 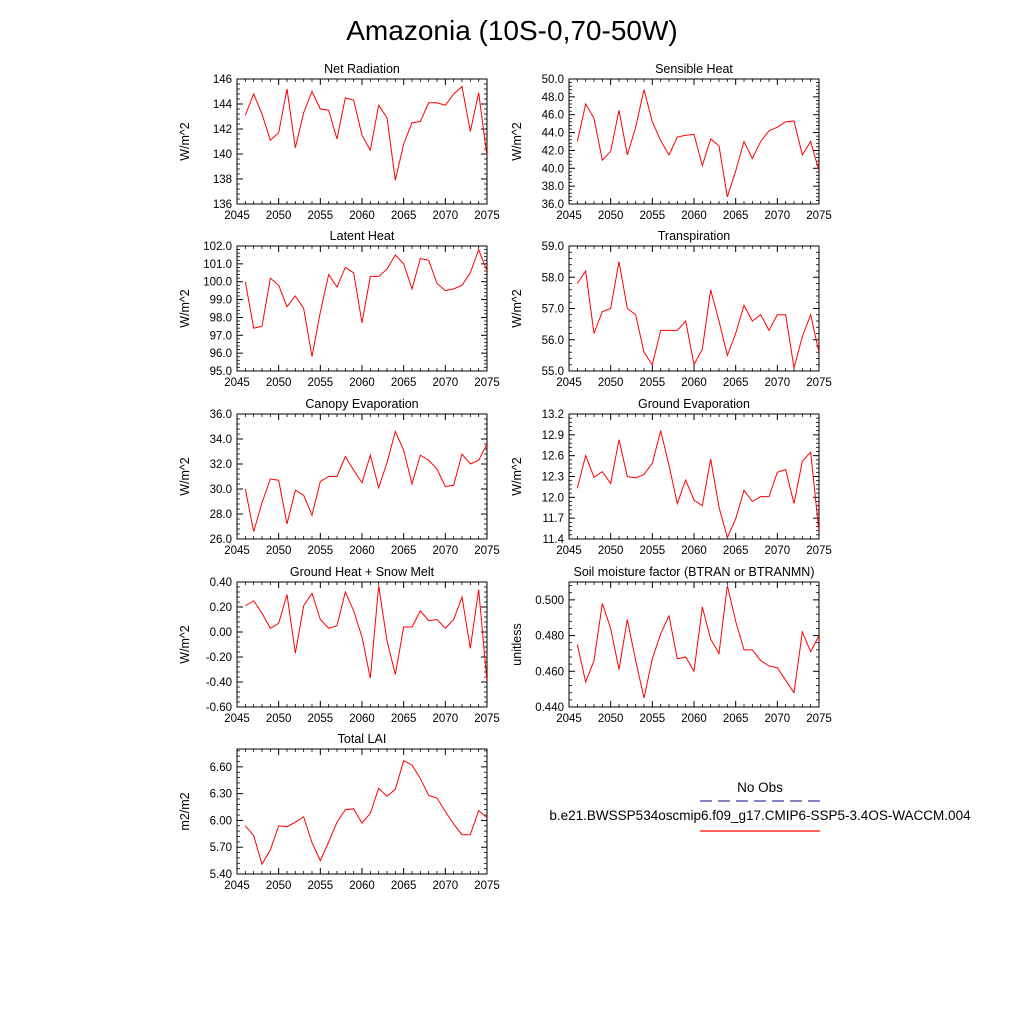 I want to click on y-tick-label: 146, so click(x=222, y=80).